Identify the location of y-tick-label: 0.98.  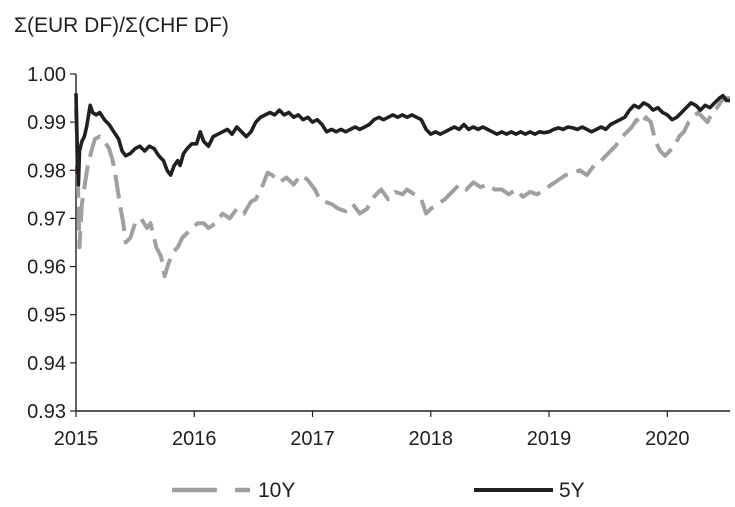
(46, 171).